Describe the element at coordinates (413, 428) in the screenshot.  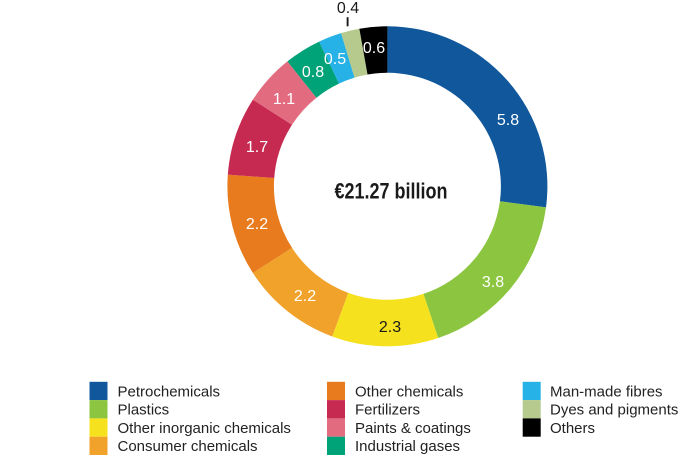
I see `svg-text: Paints & coatings` at that location.